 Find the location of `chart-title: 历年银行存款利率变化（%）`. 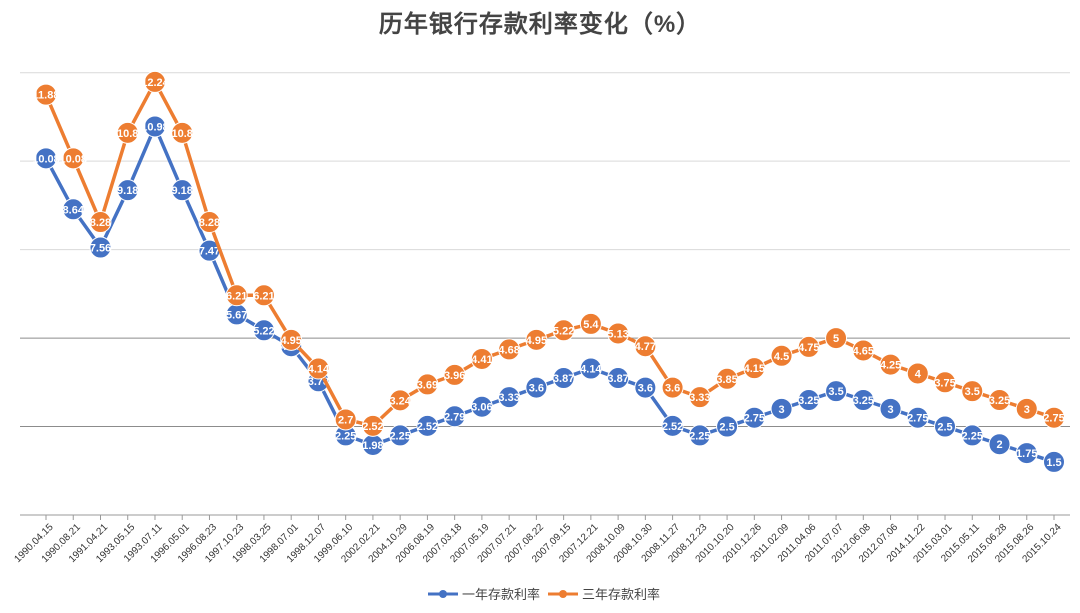

chart-title: 历年银行存款利率变化（%） is located at coordinates (540, 24).